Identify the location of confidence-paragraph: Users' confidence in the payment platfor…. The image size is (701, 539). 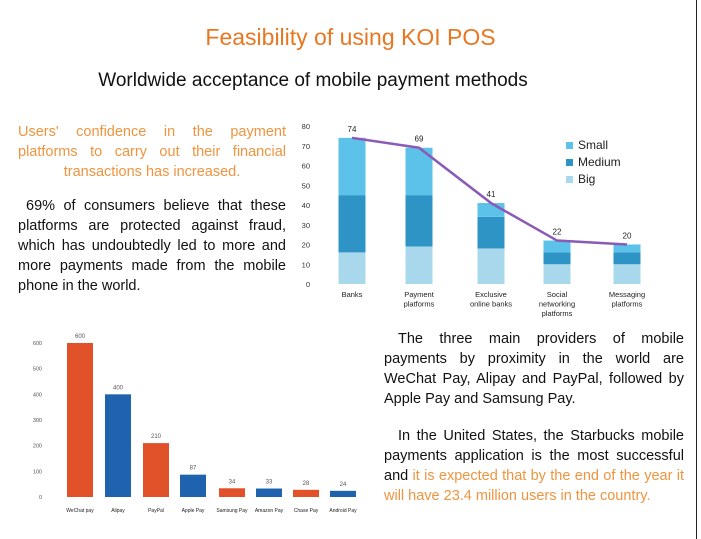
(152, 152).